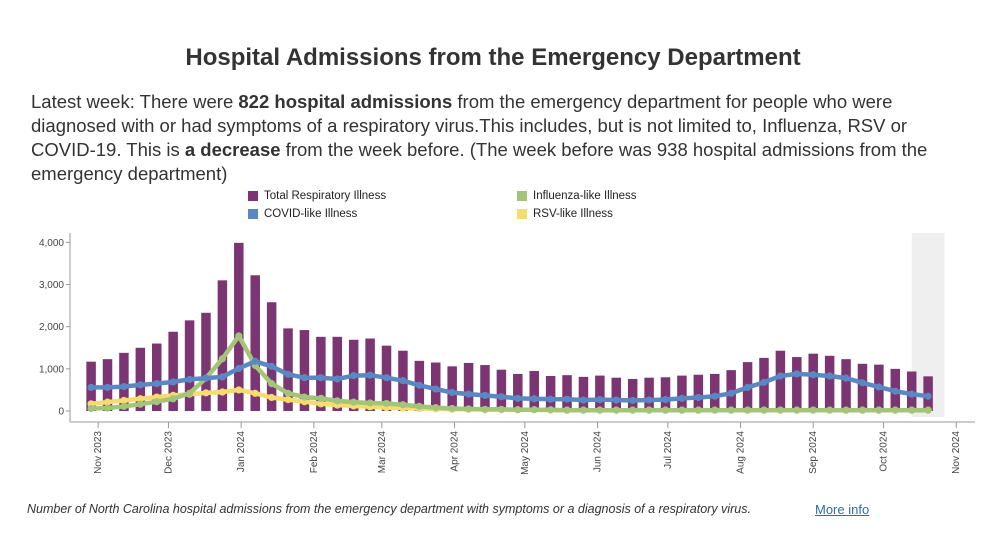  What do you see at coordinates (842, 509) in the screenshot?
I see `more-info-link: More info` at bounding box center [842, 509].